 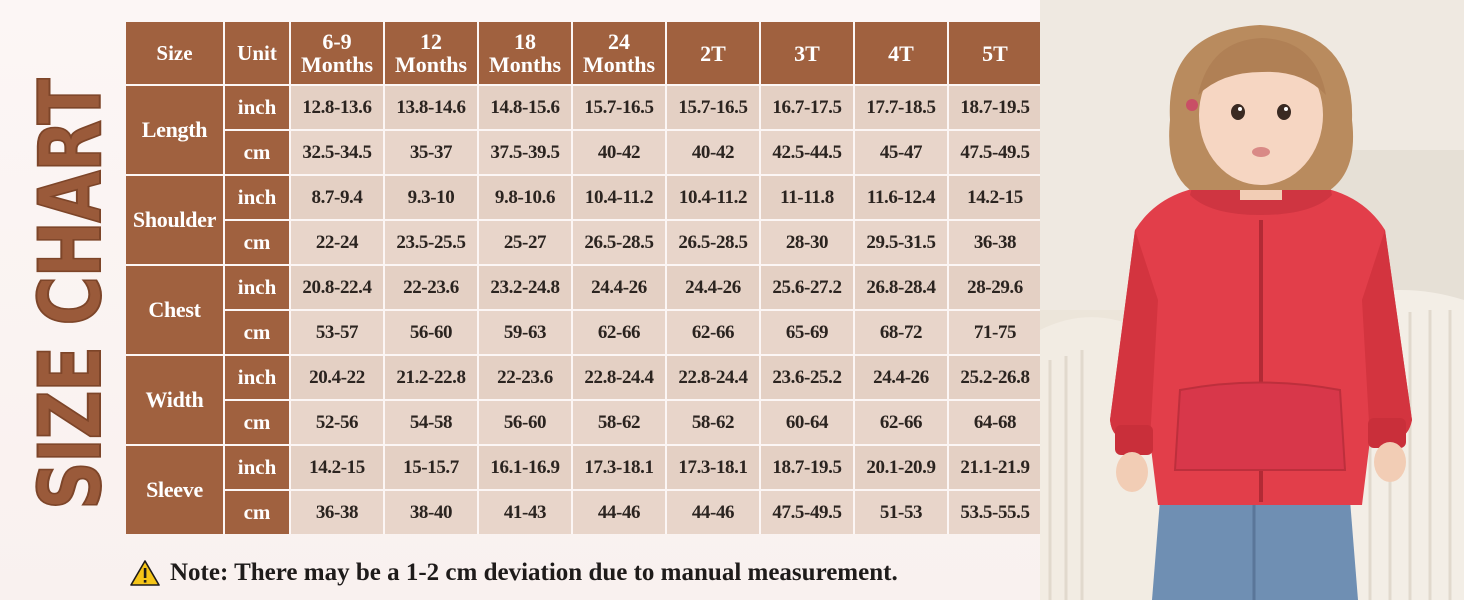 I want to click on table-cell: 26.8-28.4, so click(x=901, y=287).